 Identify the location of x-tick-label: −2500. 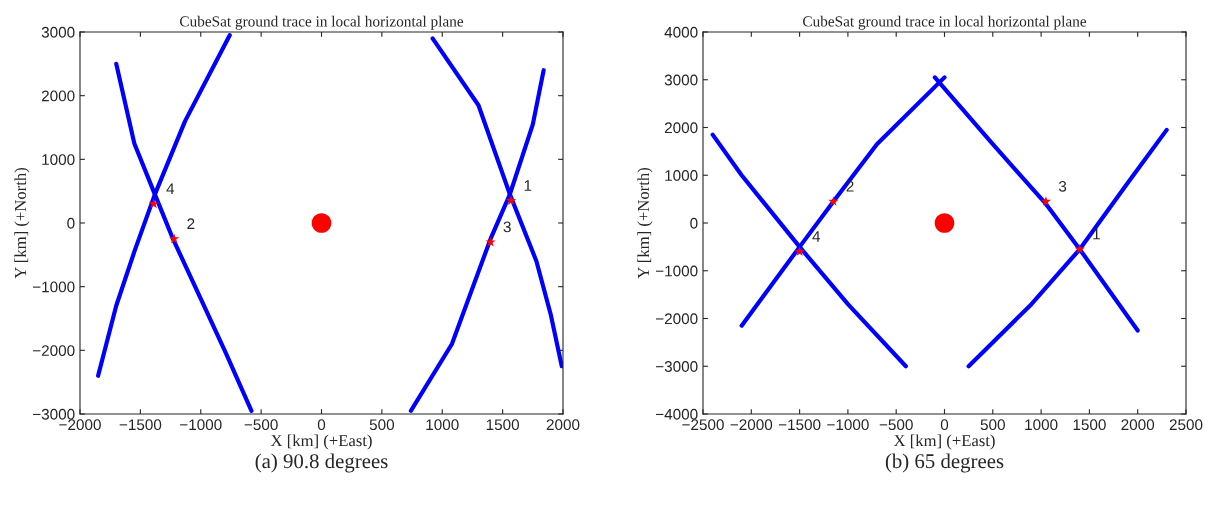
(703, 425).